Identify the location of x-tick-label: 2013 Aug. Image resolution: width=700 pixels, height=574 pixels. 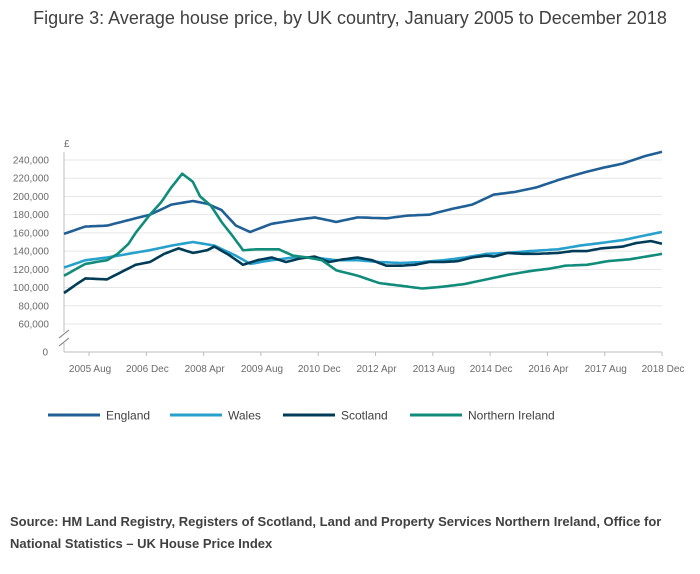
(434, 369).